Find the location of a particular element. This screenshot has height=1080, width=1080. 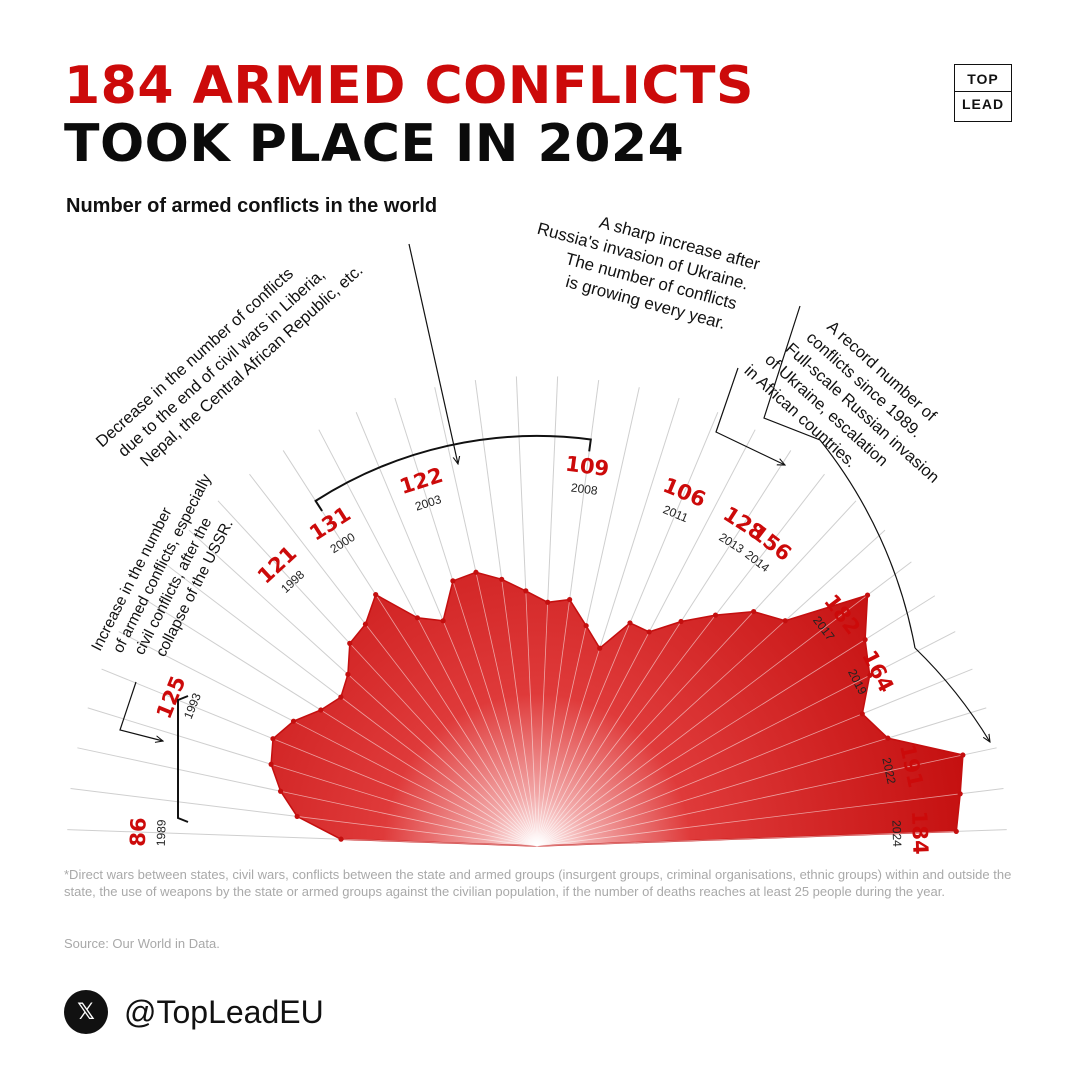

data-point-1999 is located at coordinates (365, 624).